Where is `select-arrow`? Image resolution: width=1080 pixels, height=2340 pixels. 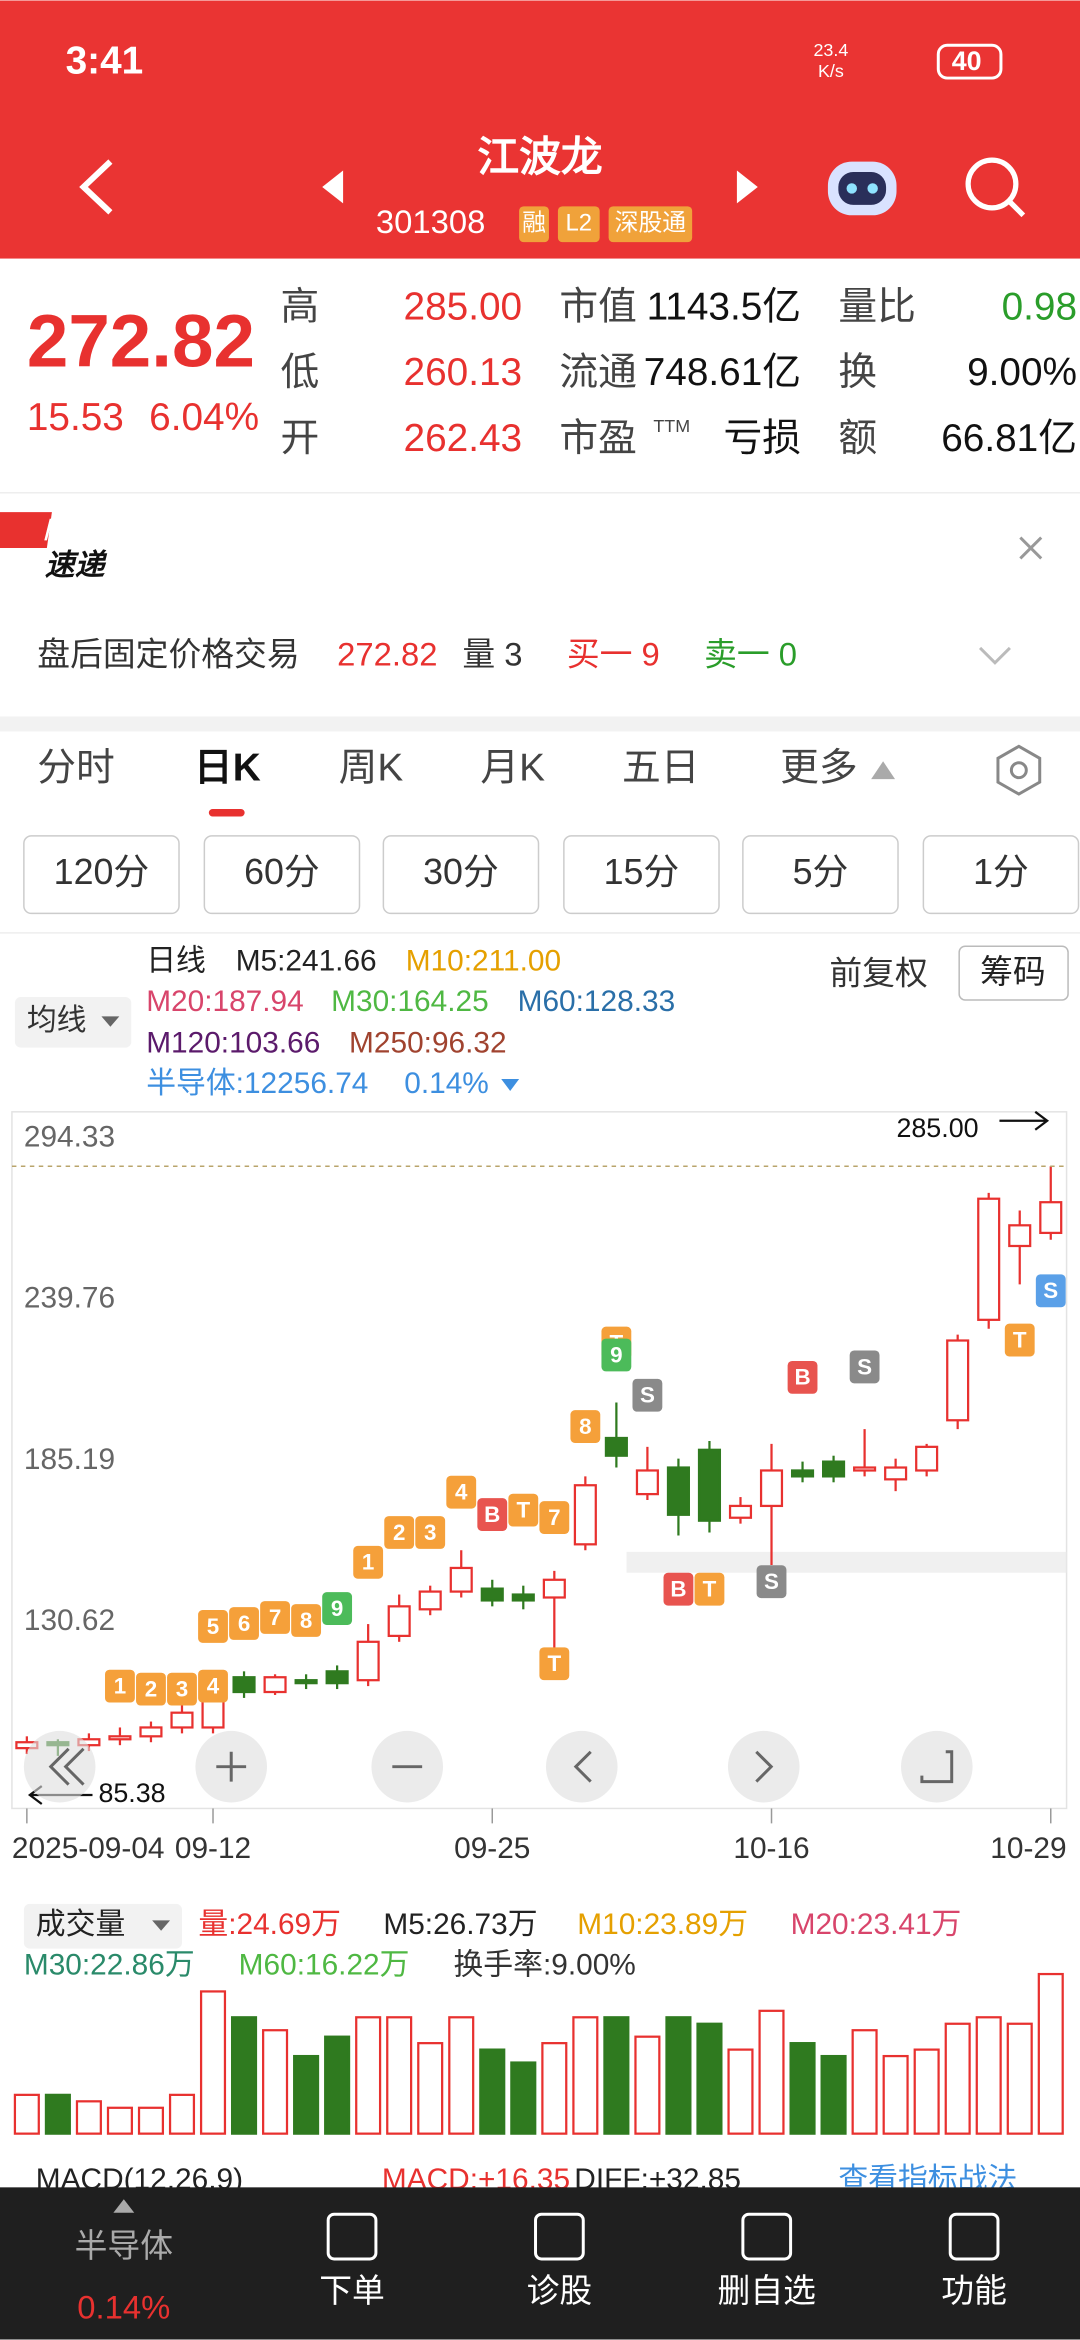
select-arrow is located at coordinates (110, 1021).